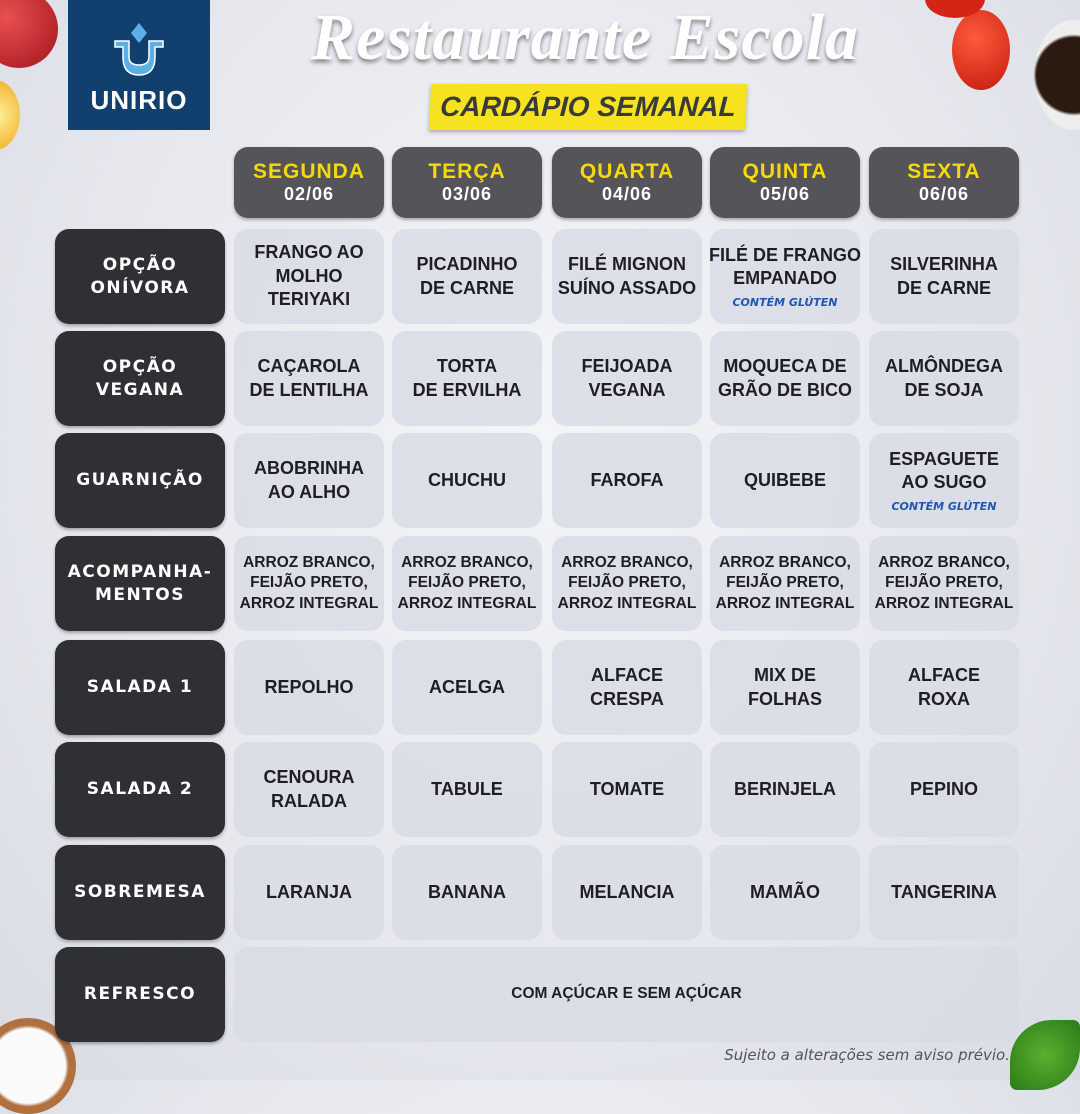 The width and height of the screenshot is (1080, 1114). Describe the element at coordinates (944, 378) in the screenshot. I see `menu-item: ALMÔNDEGA DE SOJA` at that location.